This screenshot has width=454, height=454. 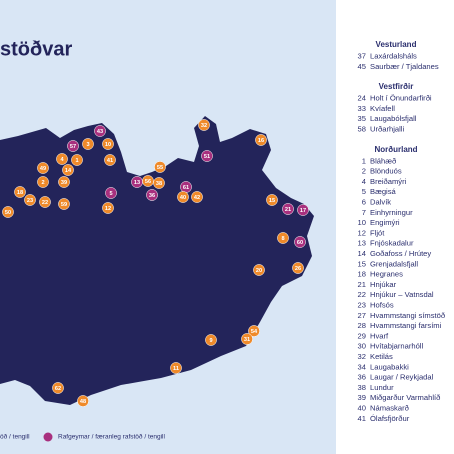 I want to click on station-number: 22, so click(x=362, y=294).